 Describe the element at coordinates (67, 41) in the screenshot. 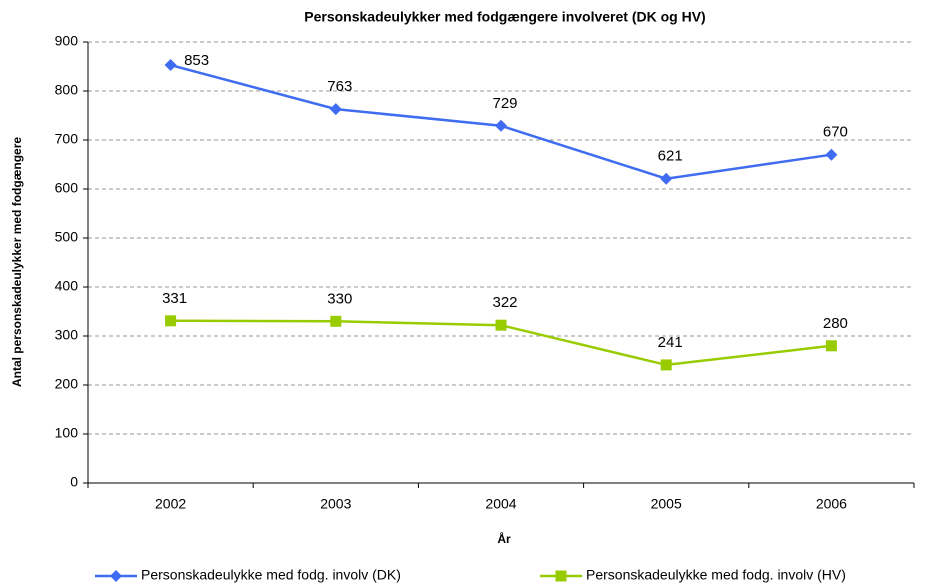

I see `y-tick-label: 900` at that location.